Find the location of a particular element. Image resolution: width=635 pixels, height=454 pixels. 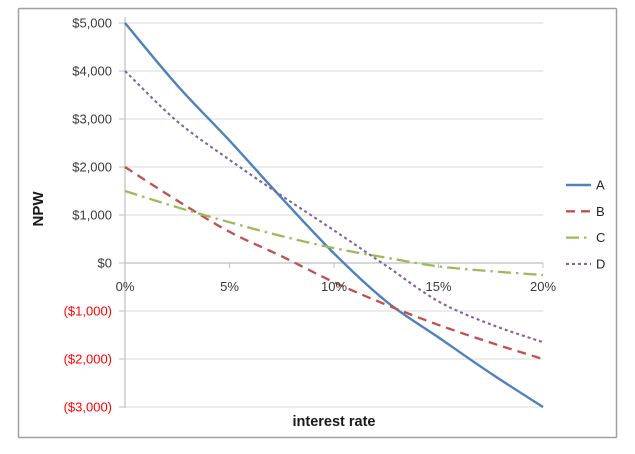

x-tick-label-0: 0% is located at coordinates (125, 286).